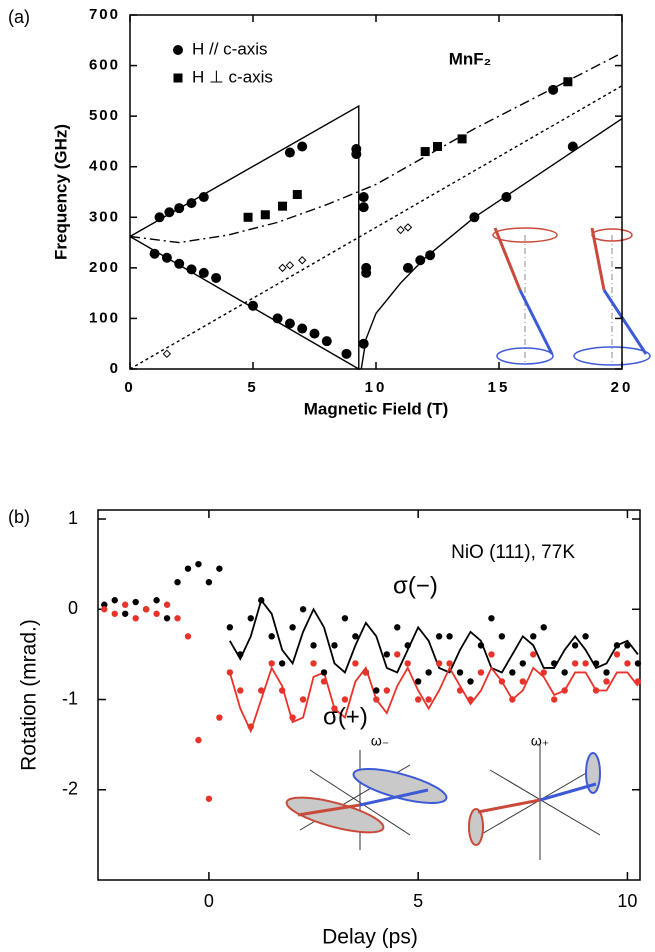 The image size is (655, 952). I want to click on x-tick-label: 15, so click(499, 387).